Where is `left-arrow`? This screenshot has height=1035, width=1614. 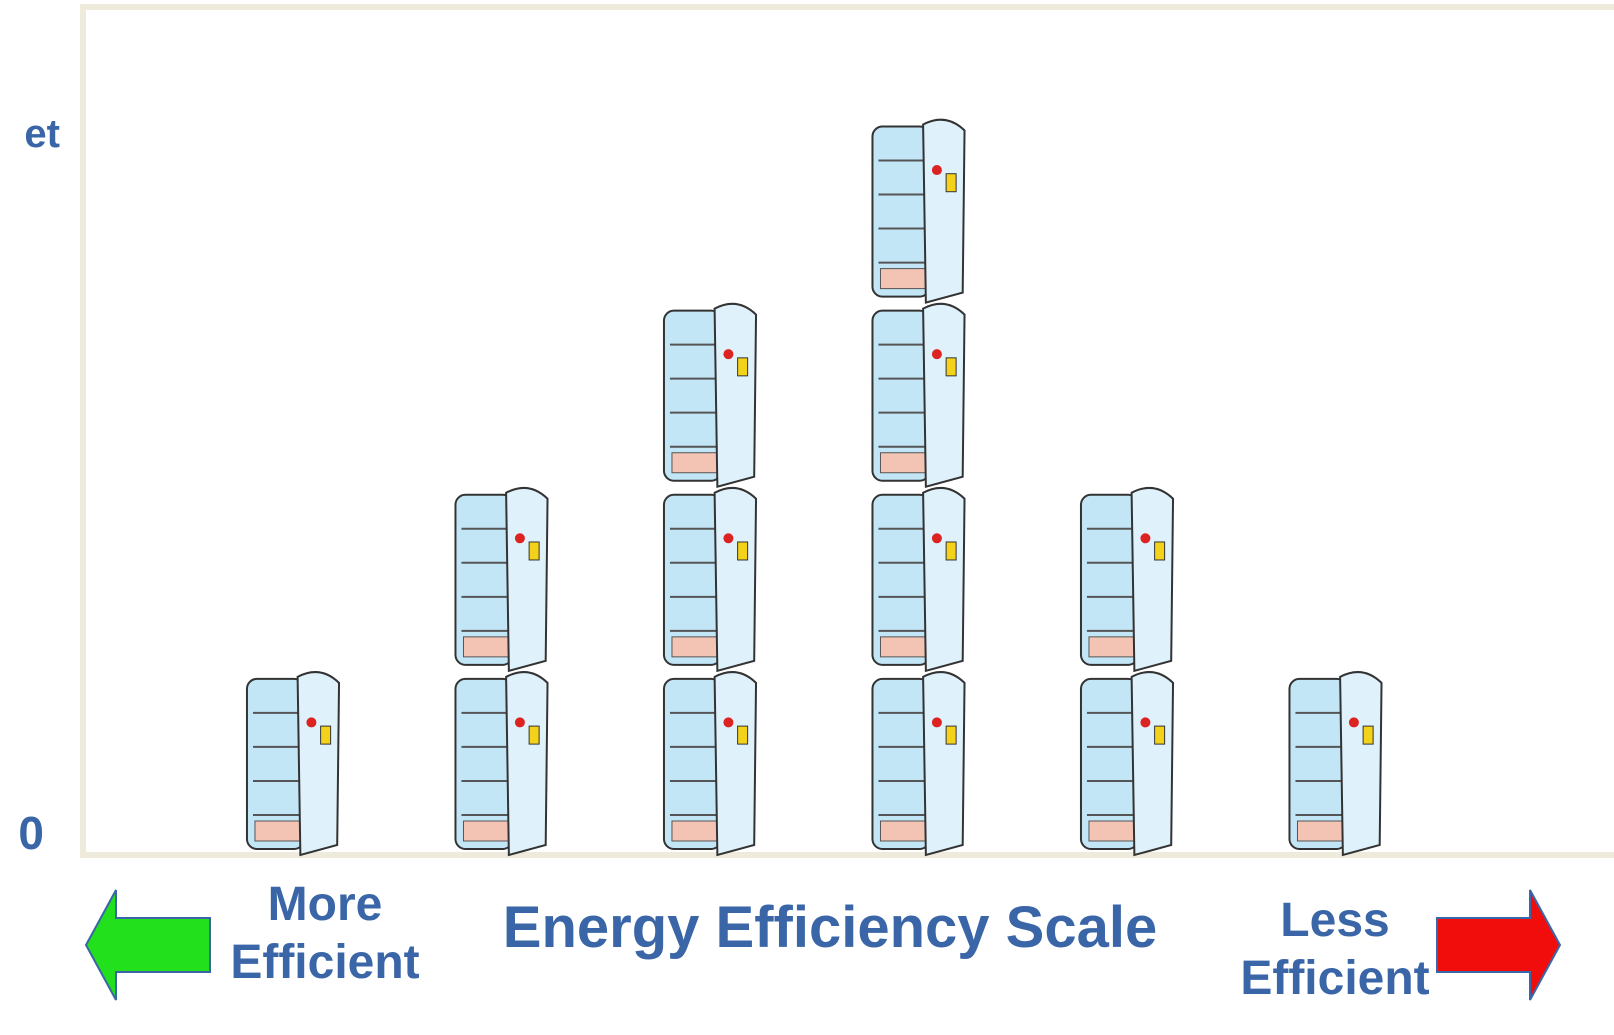
left-arrow is located at coordinates (147, 945).